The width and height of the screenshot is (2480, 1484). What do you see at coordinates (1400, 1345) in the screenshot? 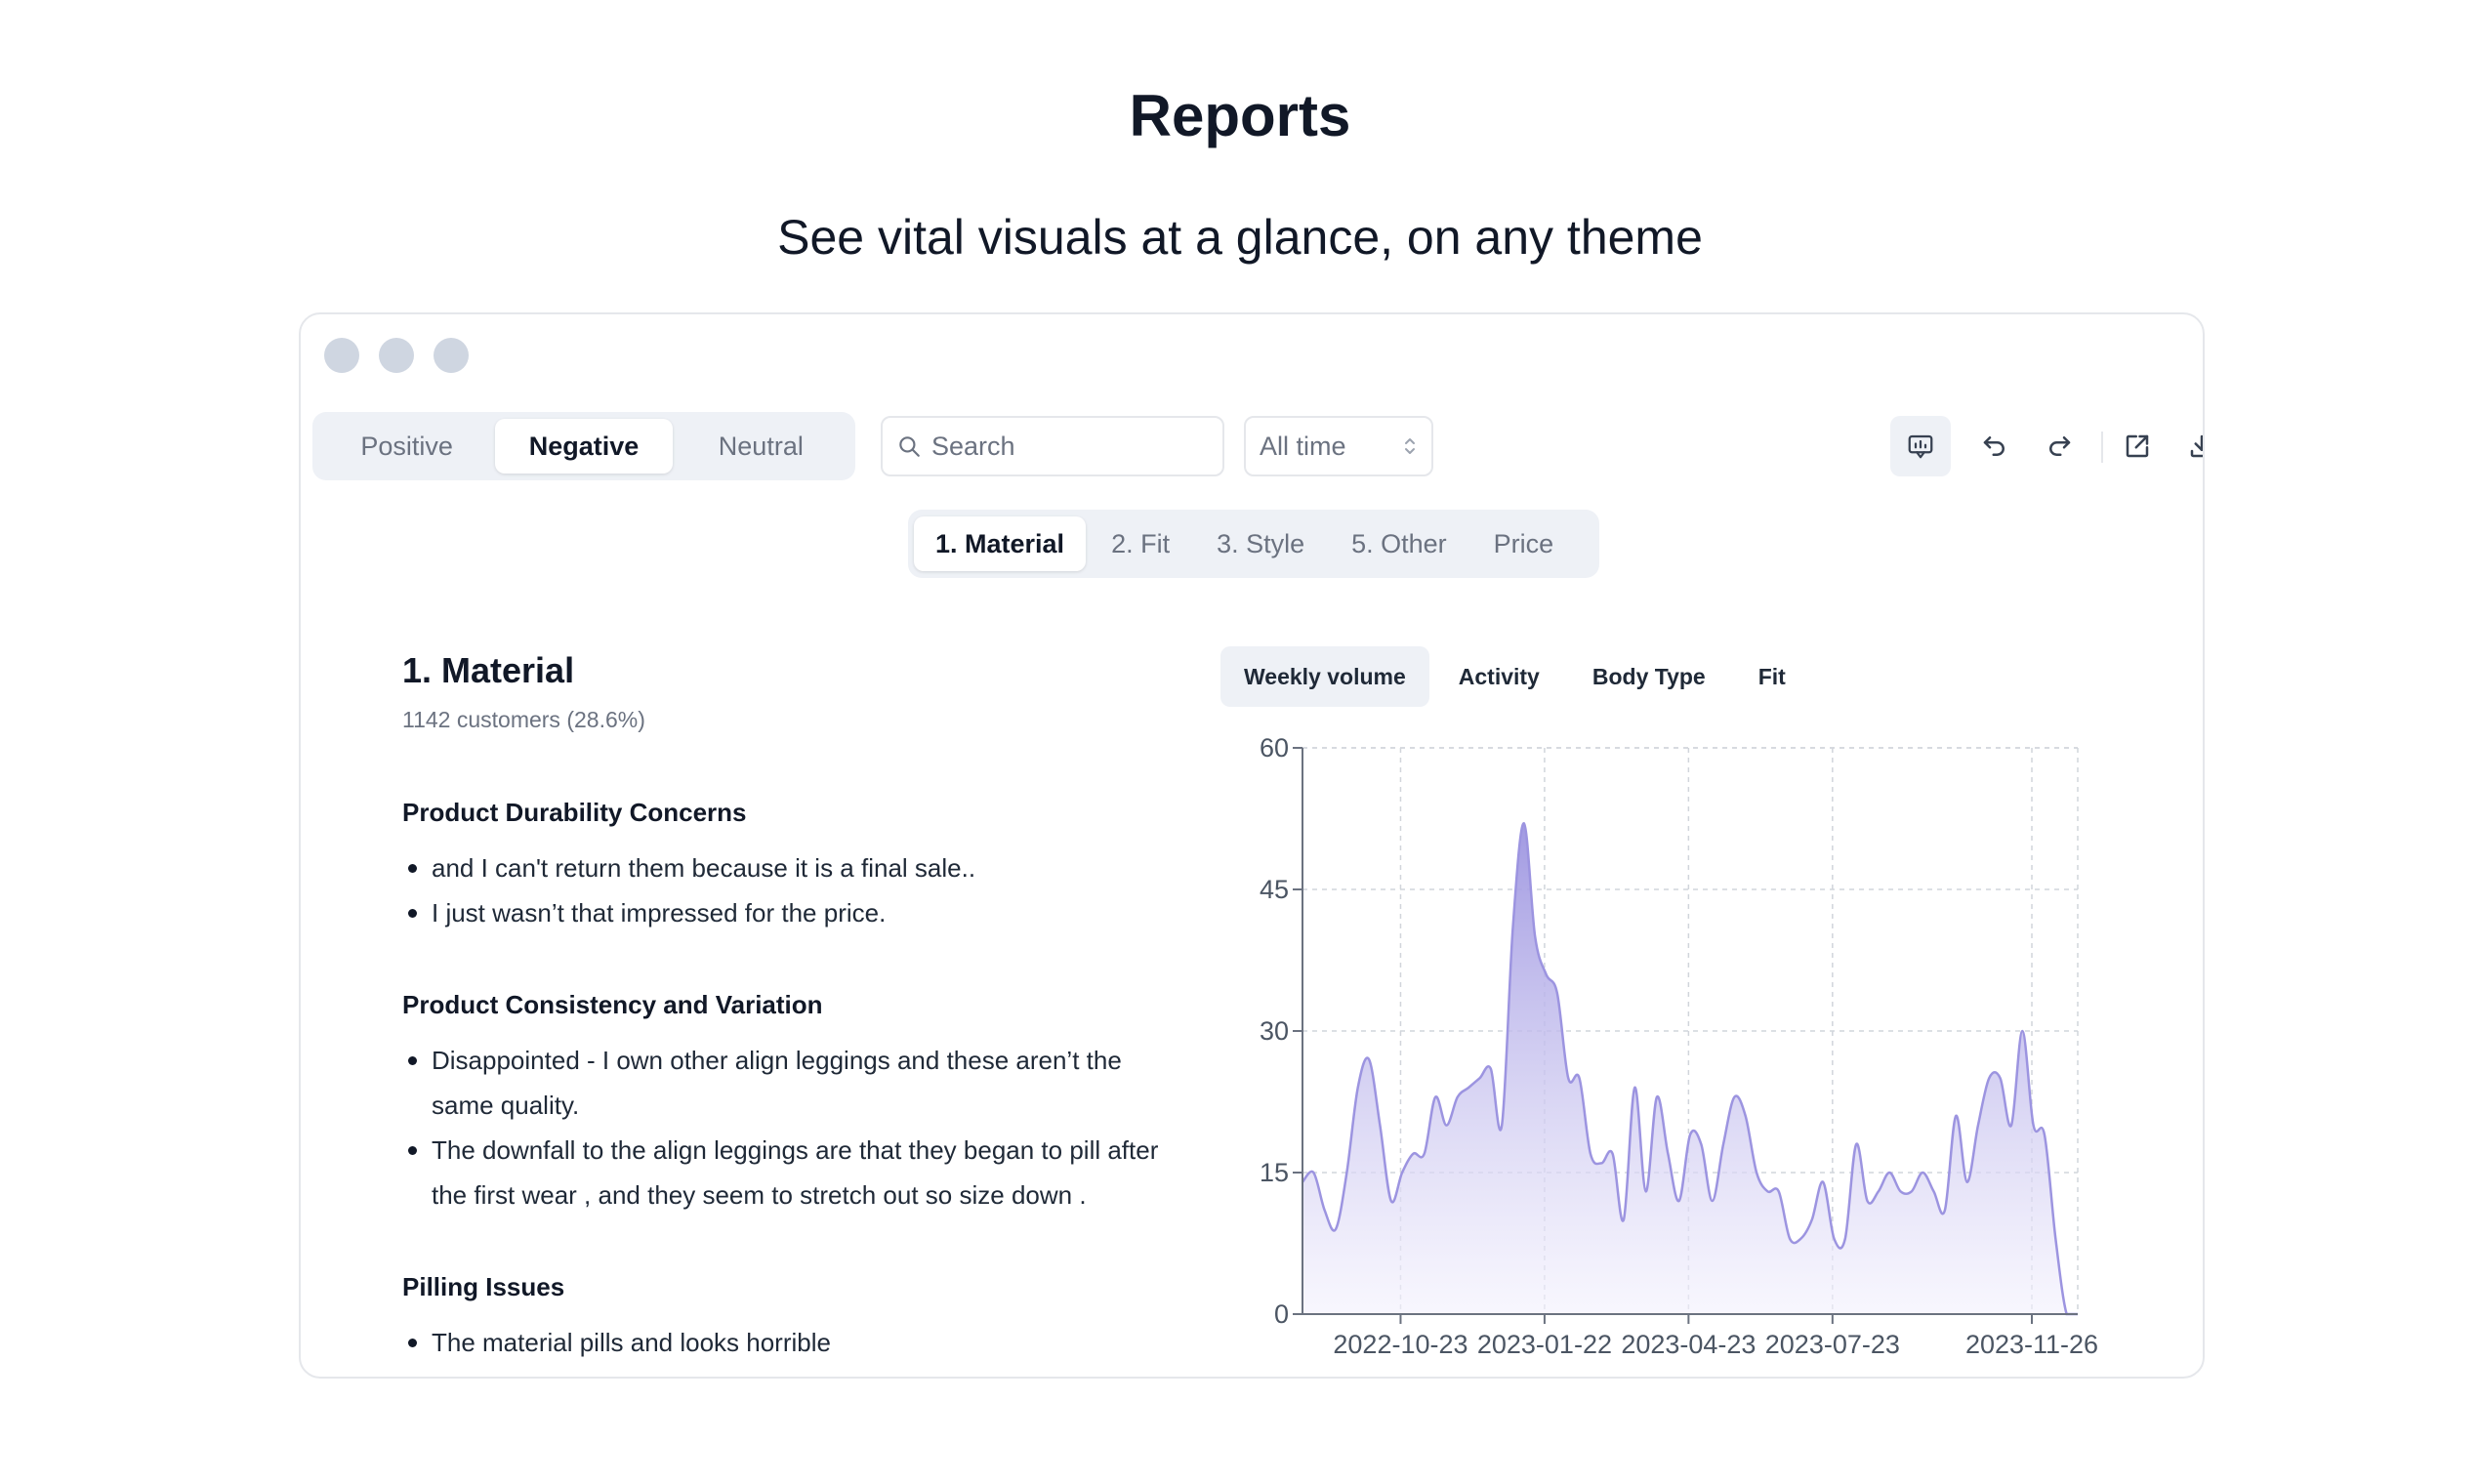
I see `x-tick-label: 2022-10-23` at bounding box center [1400, 1345].